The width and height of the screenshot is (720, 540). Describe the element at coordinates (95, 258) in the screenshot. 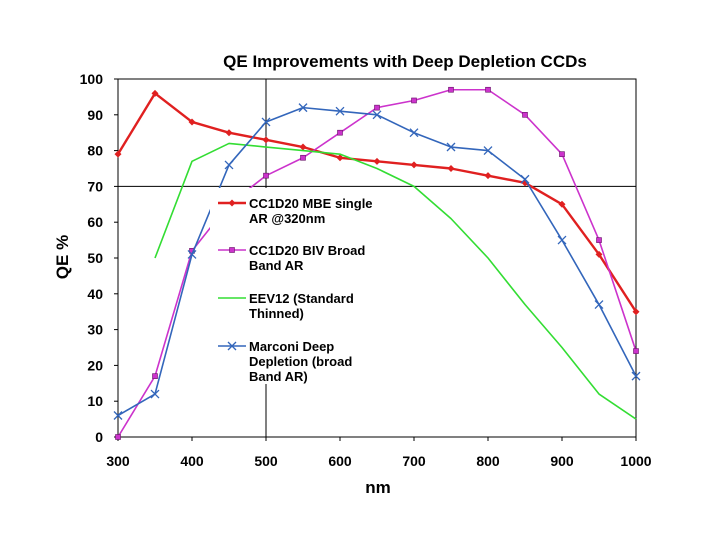

I see `y-tick-label: 50` at that location.